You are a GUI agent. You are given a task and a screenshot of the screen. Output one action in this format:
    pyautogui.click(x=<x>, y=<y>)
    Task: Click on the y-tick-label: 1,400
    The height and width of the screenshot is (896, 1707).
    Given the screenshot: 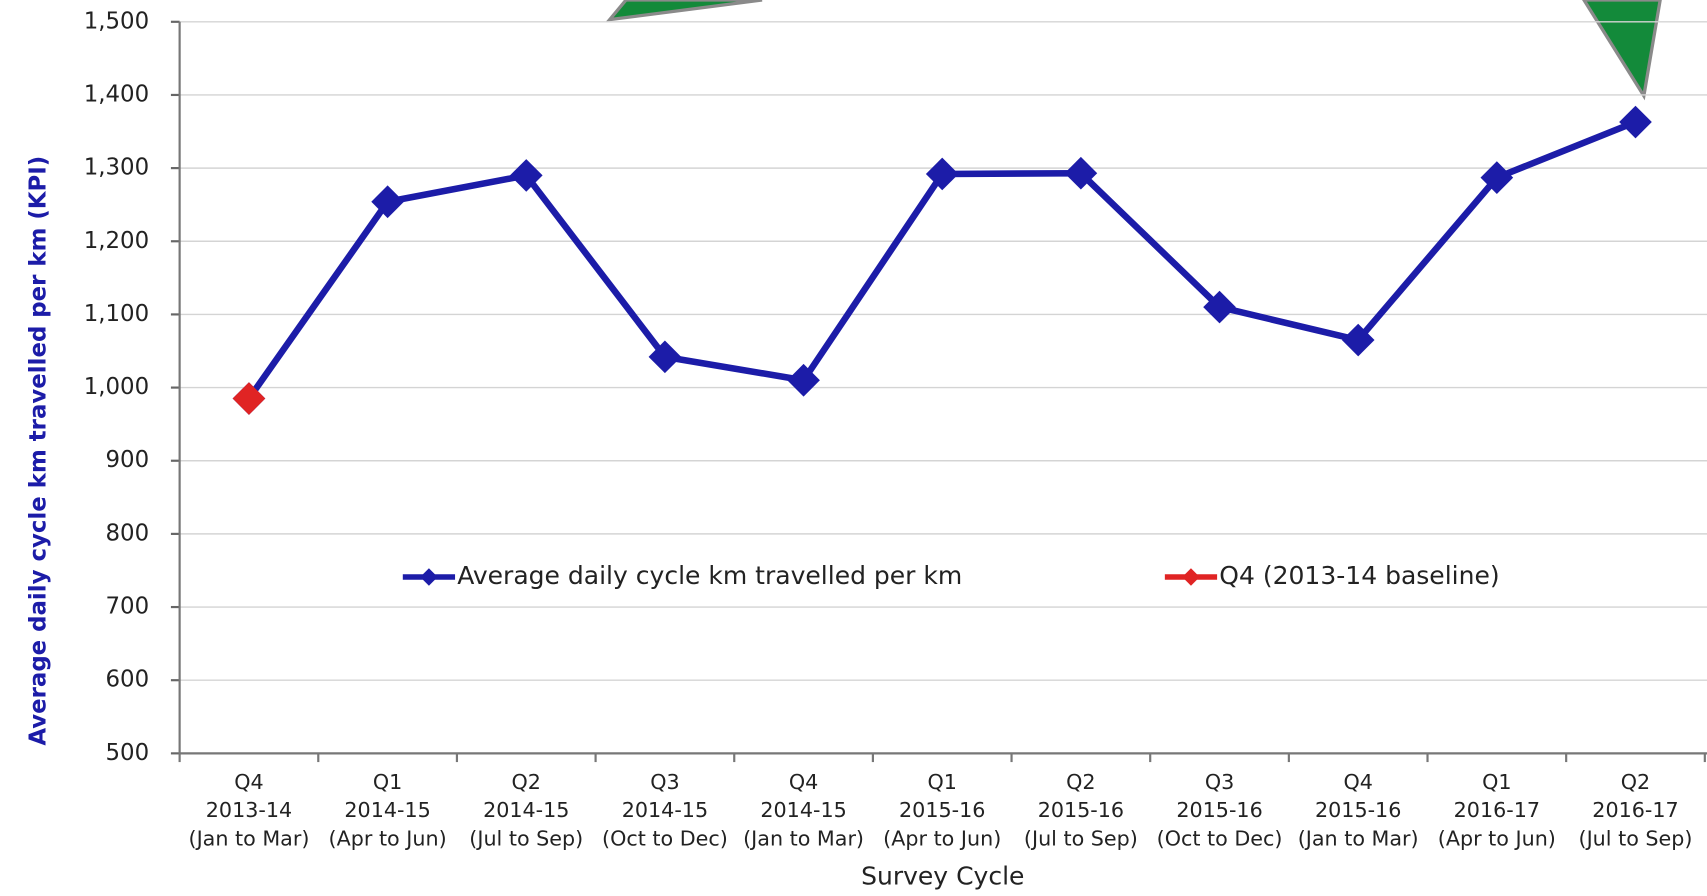 What is the action you would take?
    pyautogui.click(x=116, y=94)
    